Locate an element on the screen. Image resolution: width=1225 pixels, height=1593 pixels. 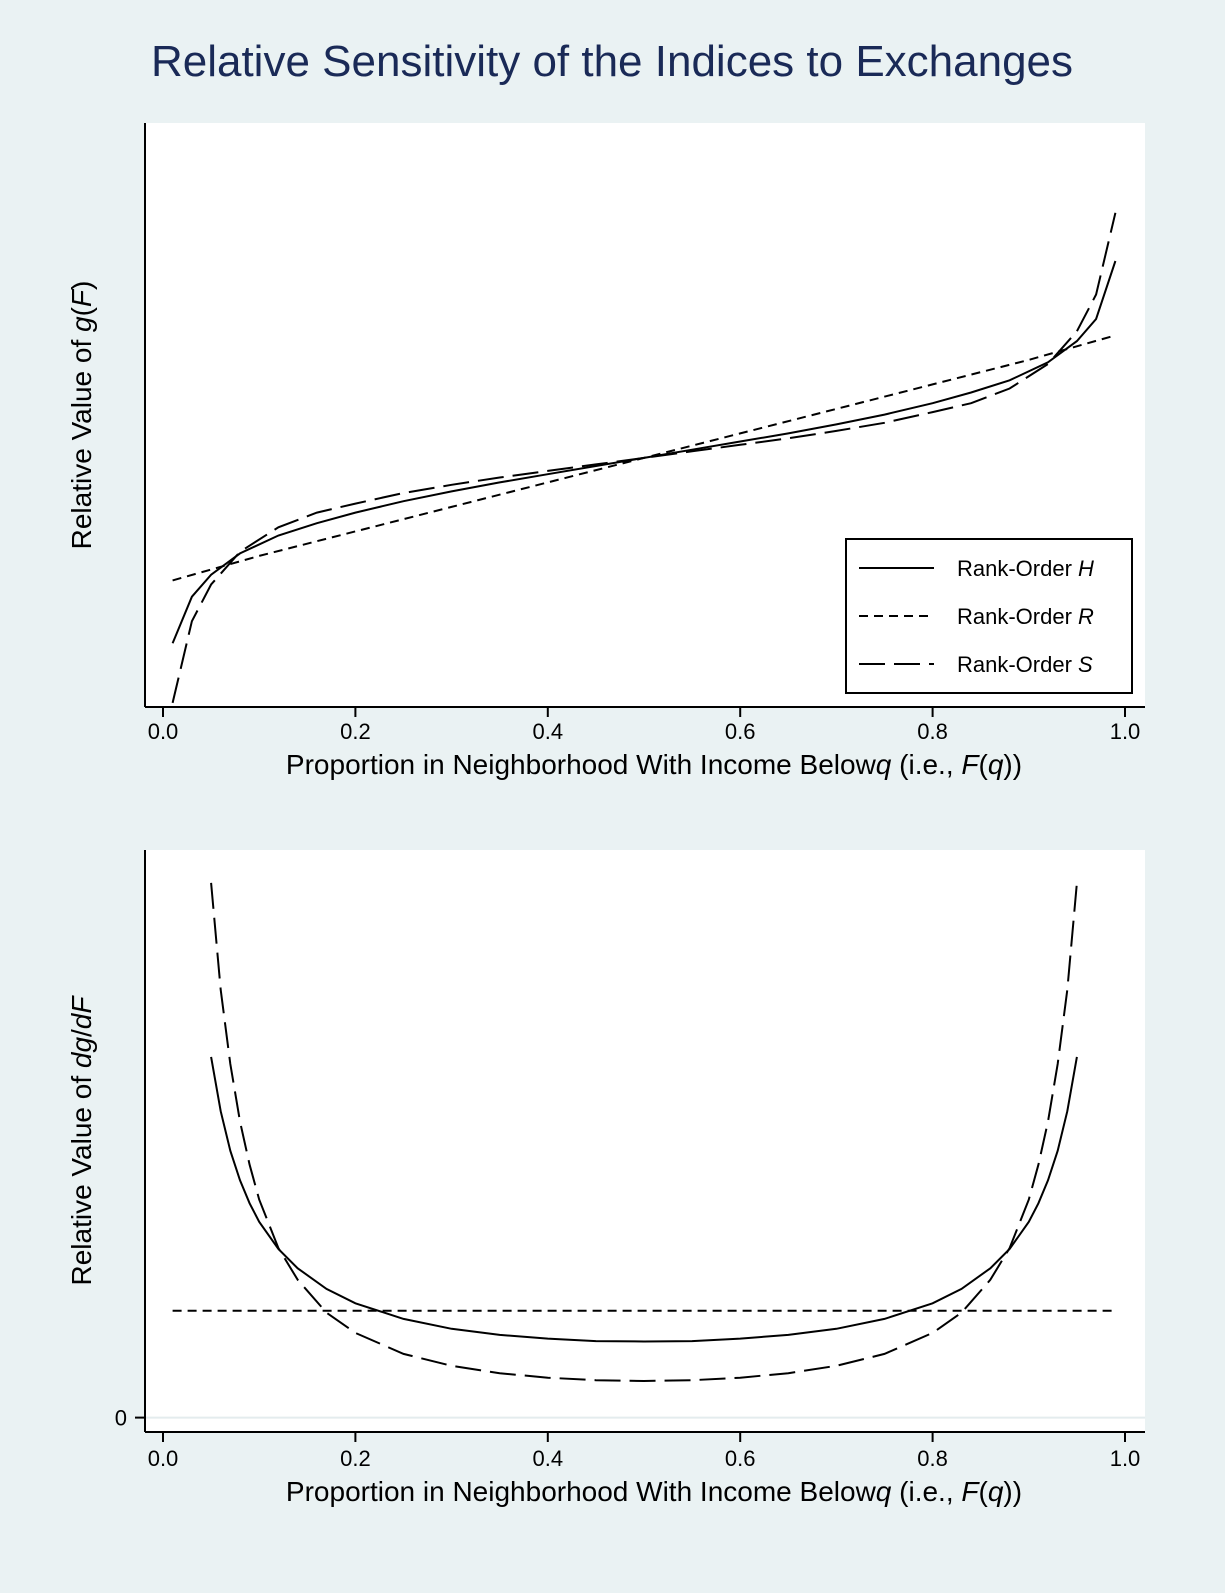
legend-label: Rank-Order R is located at coordinates (1025, 616).